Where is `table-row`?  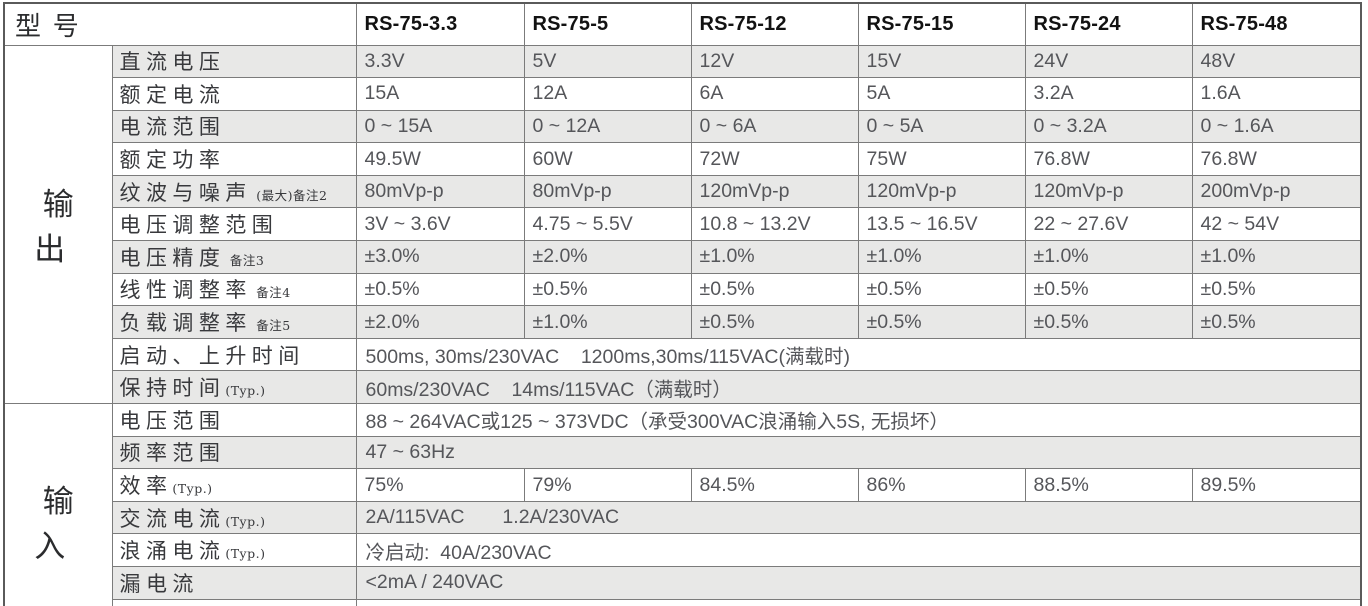 table-row is located at coordinates (683, 602).